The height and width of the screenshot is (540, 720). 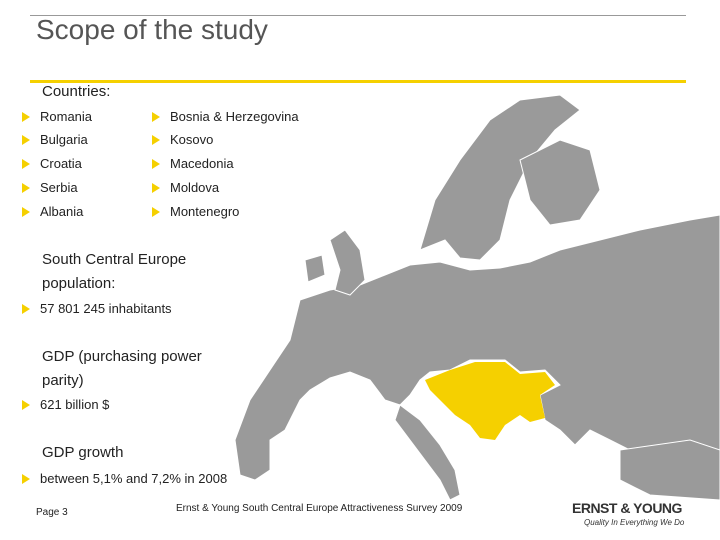 What do you see at coordinates (315, 268) in the screenshot?
I see `ireland` at bounding box center [315, 268].